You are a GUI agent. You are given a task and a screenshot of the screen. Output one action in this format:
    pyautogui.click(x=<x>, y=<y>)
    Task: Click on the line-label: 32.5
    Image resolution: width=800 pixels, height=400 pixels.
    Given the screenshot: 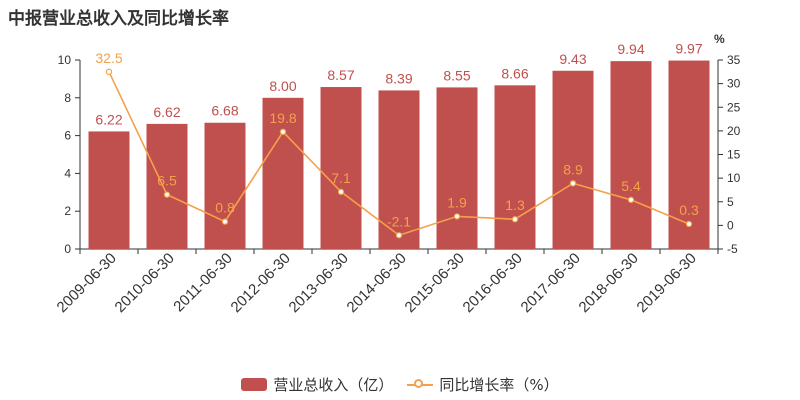 What is the action you would take?
    pyautogui.click(x=108, y=58)
    